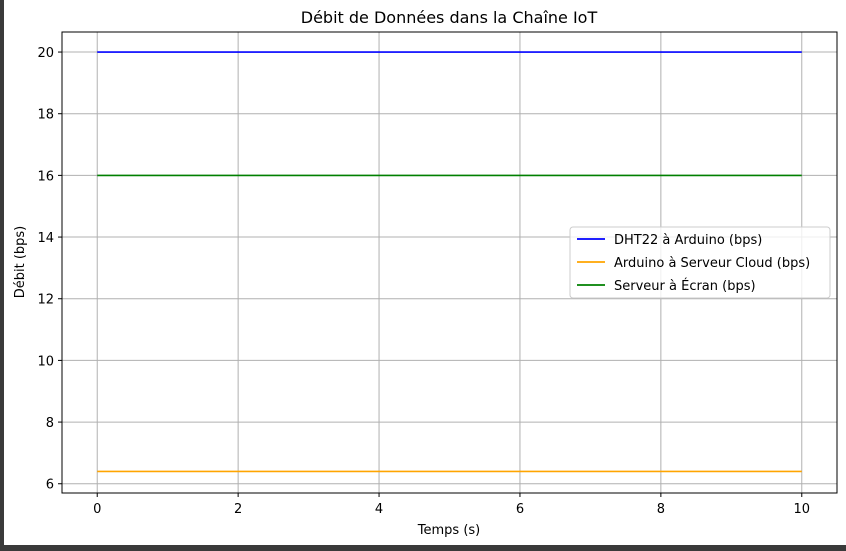  Describe the element at coordinates (449, 17) in the screenshot. I see `chart-title: Débit de Données dans la Chaîne IoT` at that location.